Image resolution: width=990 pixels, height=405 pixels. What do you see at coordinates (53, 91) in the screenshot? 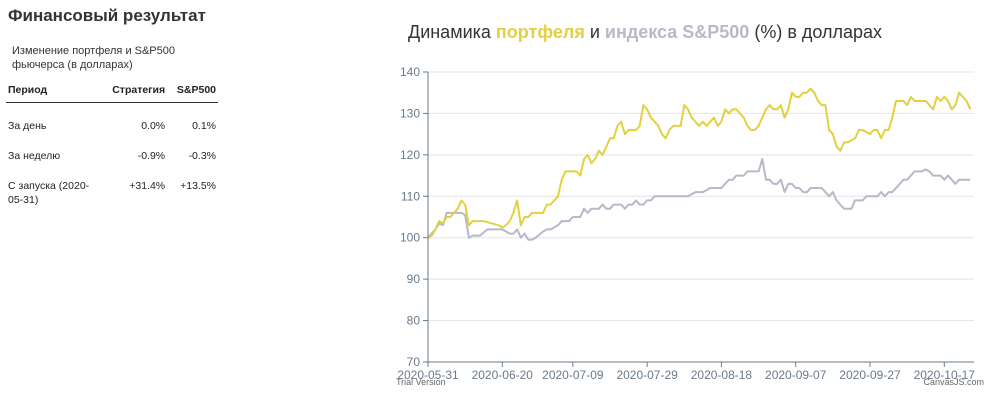
I see `column-header-period: Период` at bounding box center [53, 91].